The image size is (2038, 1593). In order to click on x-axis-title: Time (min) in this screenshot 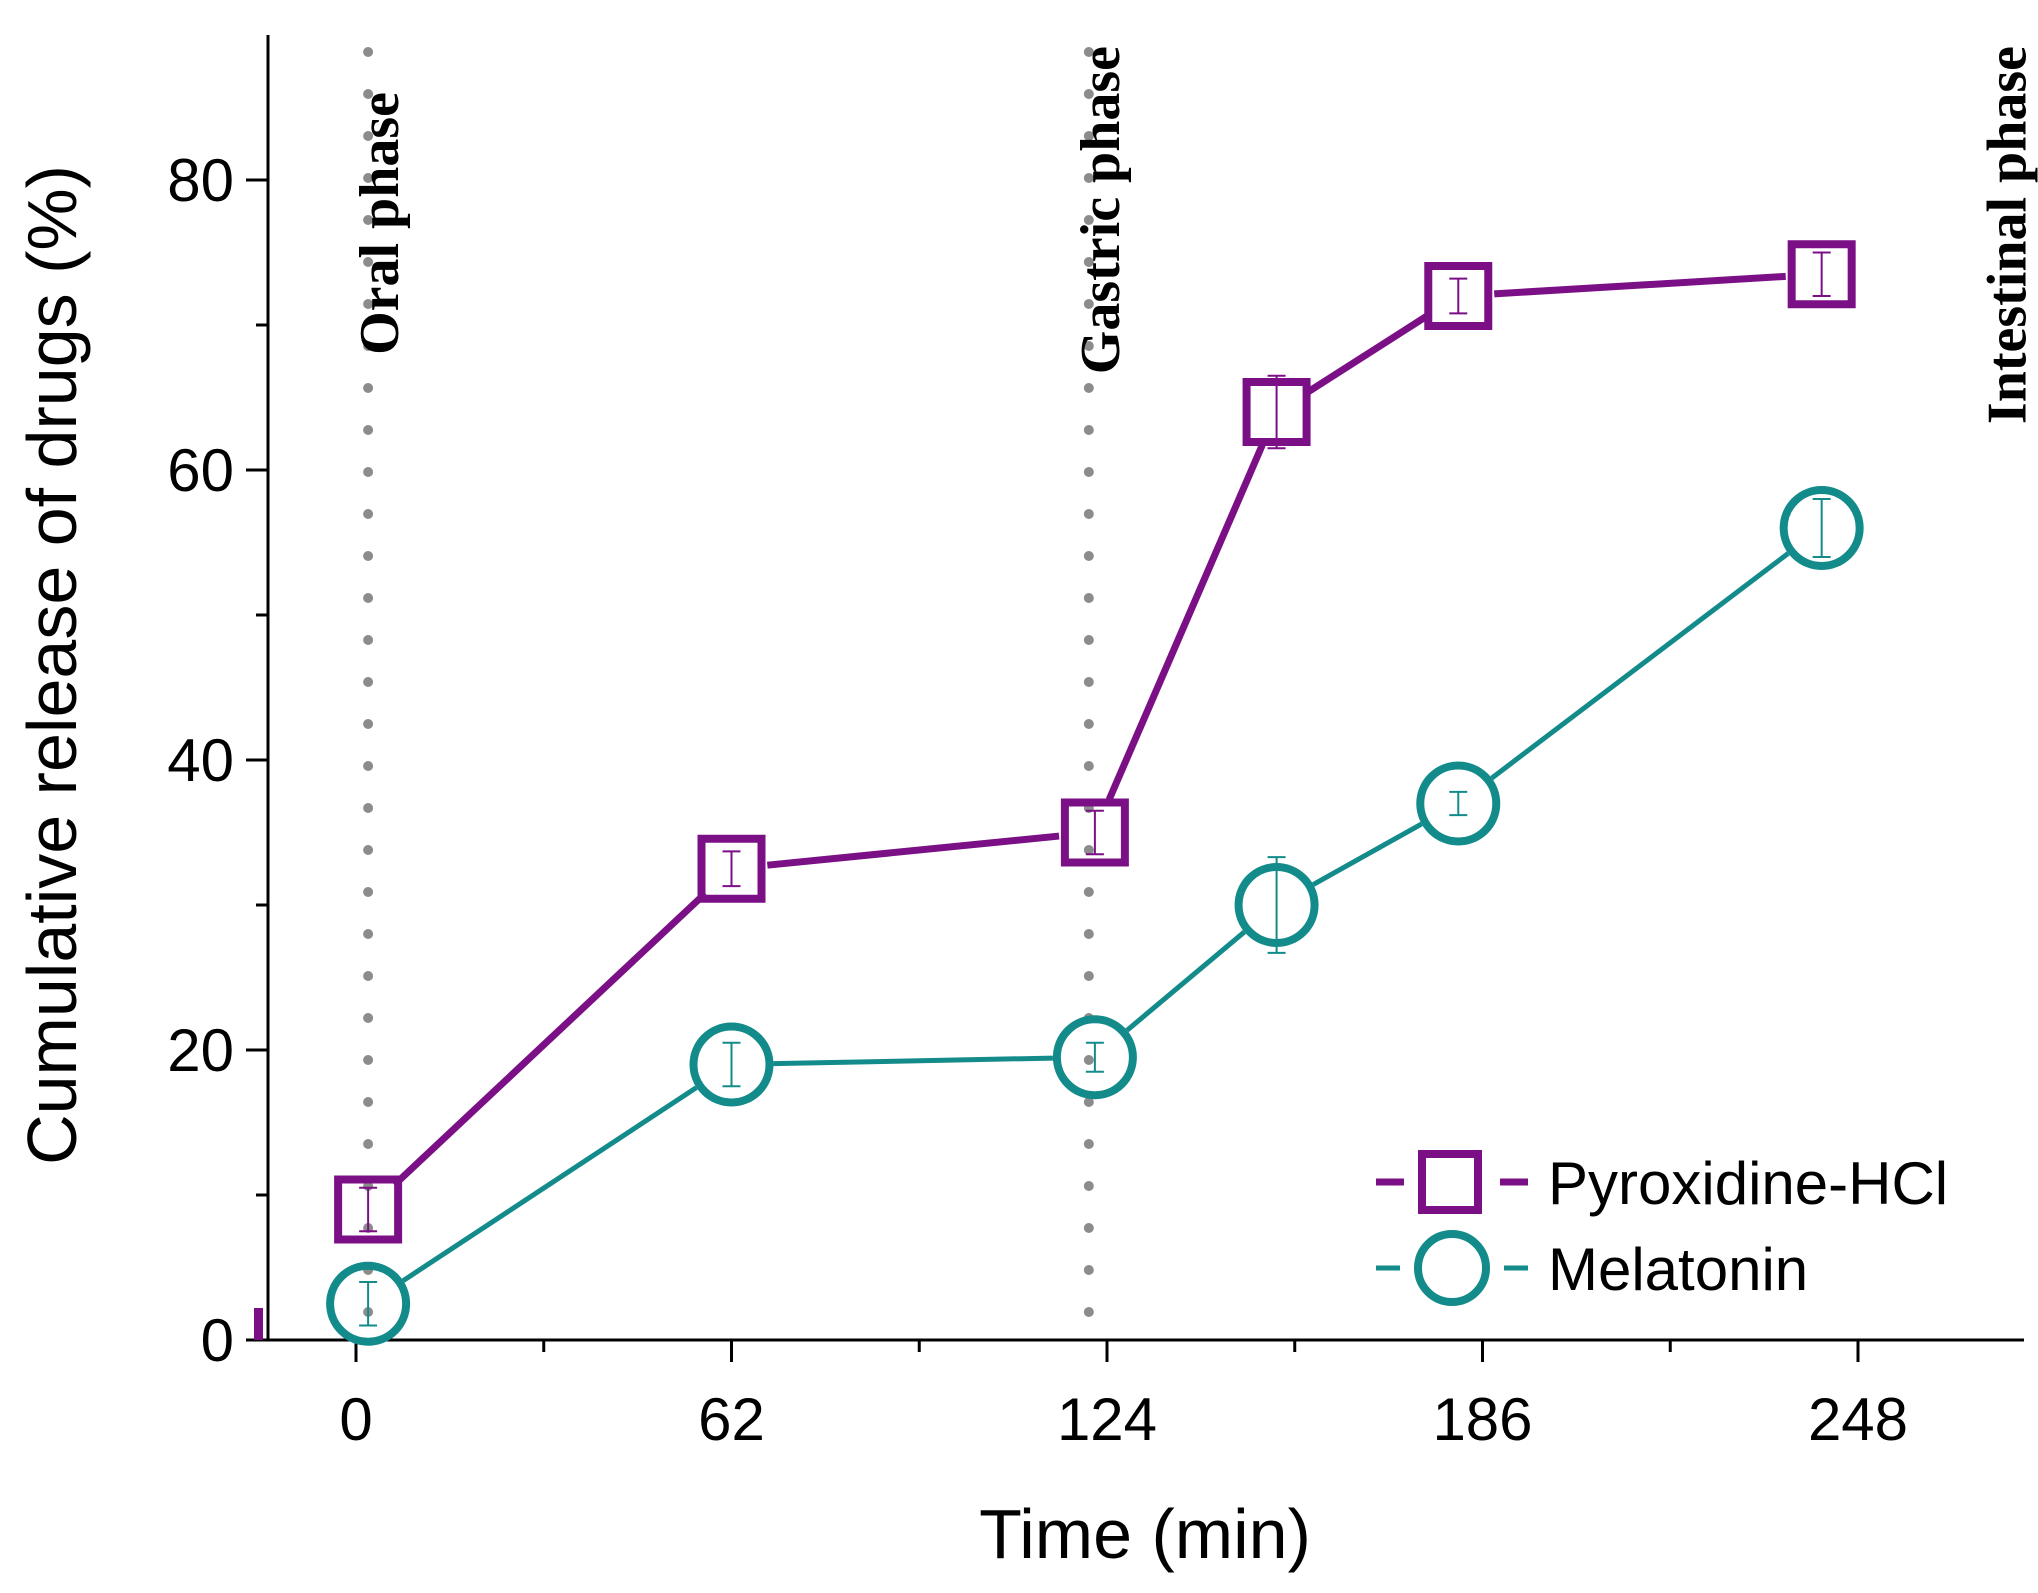, I will do `click(1145, 1534)`.